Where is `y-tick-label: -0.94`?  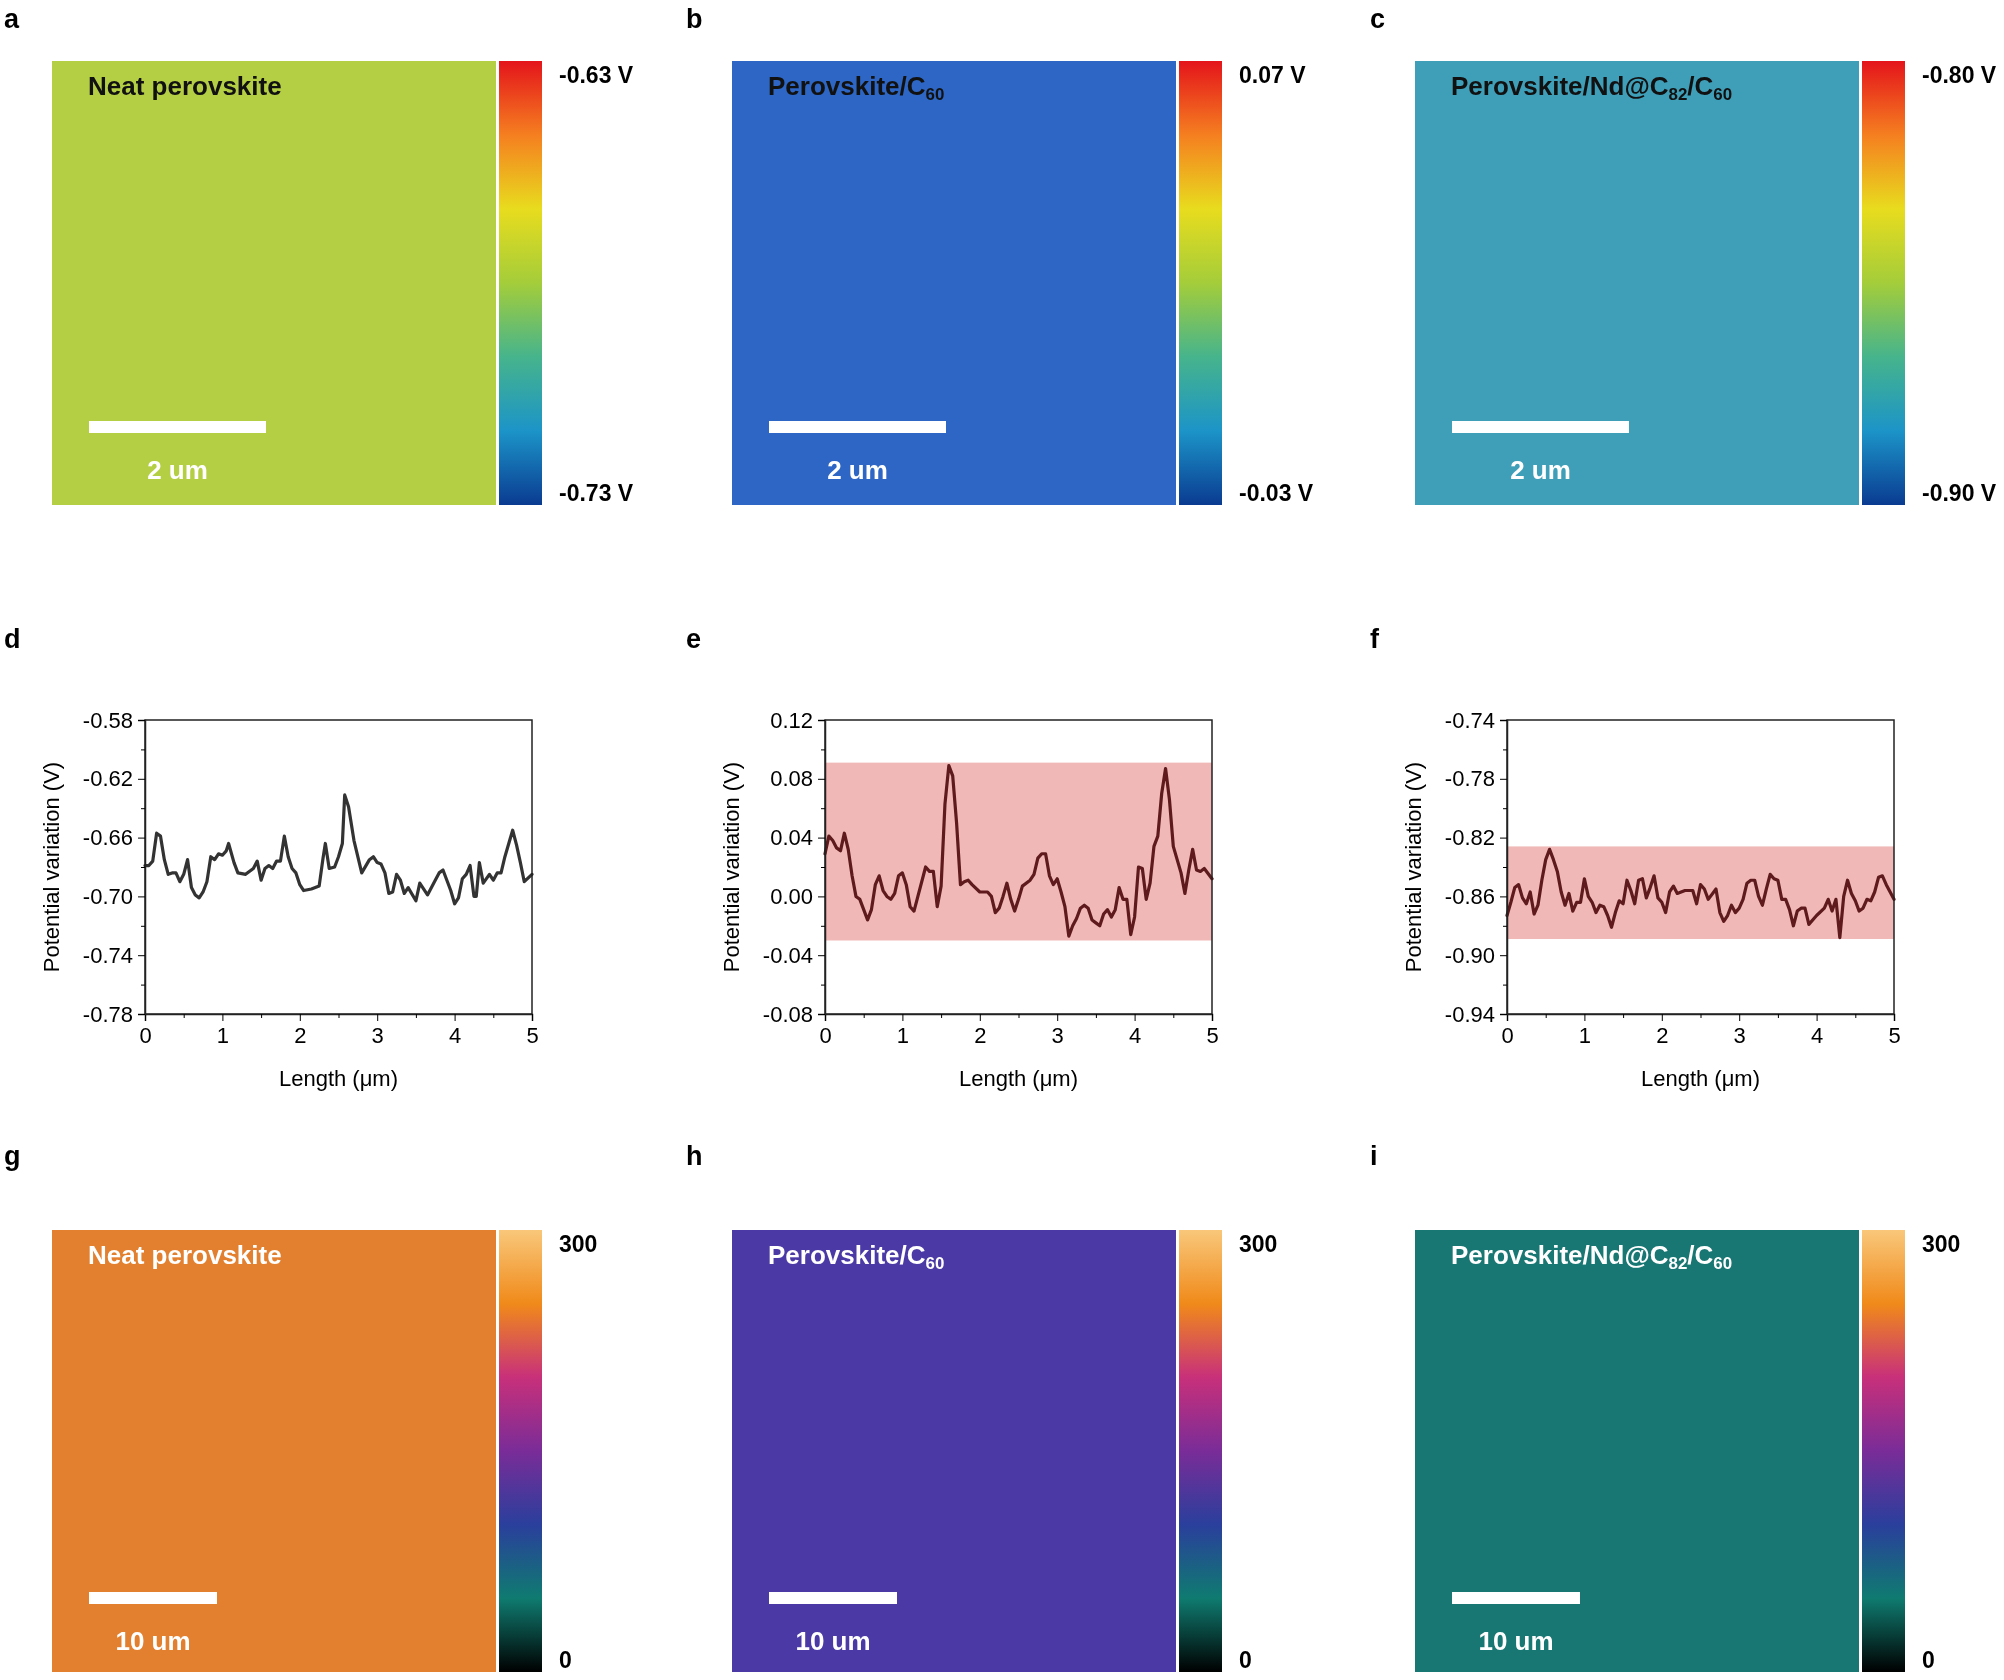
y-tick-label: -0.94 is located at coordinates (1469, 1014).